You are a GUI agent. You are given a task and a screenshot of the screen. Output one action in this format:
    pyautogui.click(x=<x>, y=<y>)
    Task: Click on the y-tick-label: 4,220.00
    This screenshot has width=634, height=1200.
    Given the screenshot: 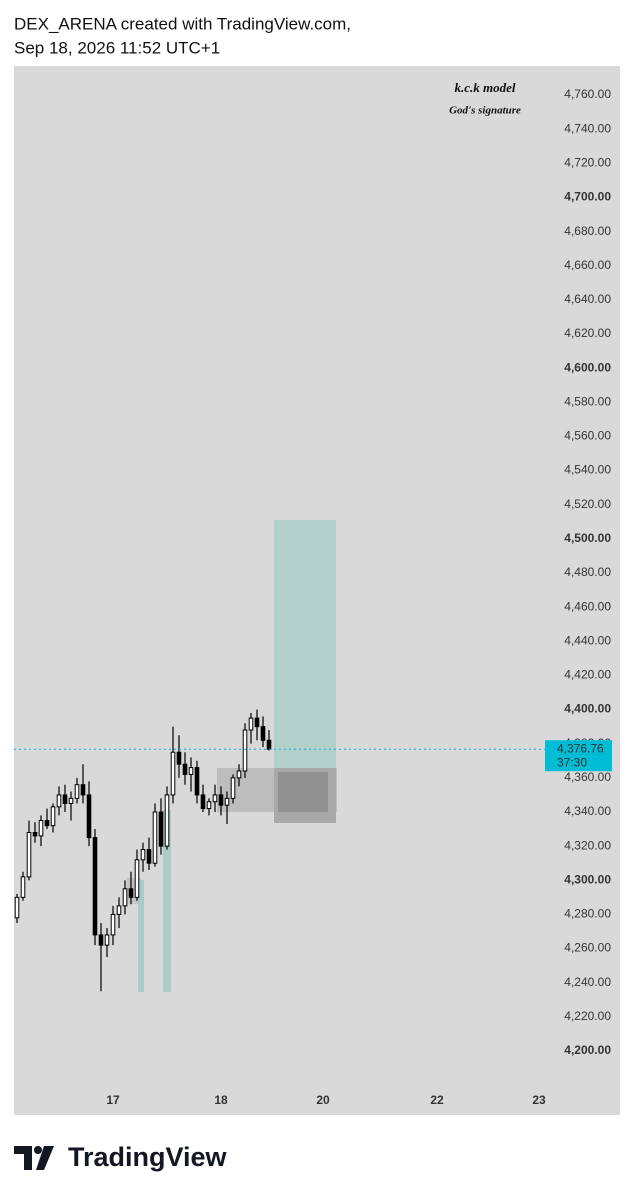 What is the action you would take?
    pyautogui.click(x=587, y=1016)
    